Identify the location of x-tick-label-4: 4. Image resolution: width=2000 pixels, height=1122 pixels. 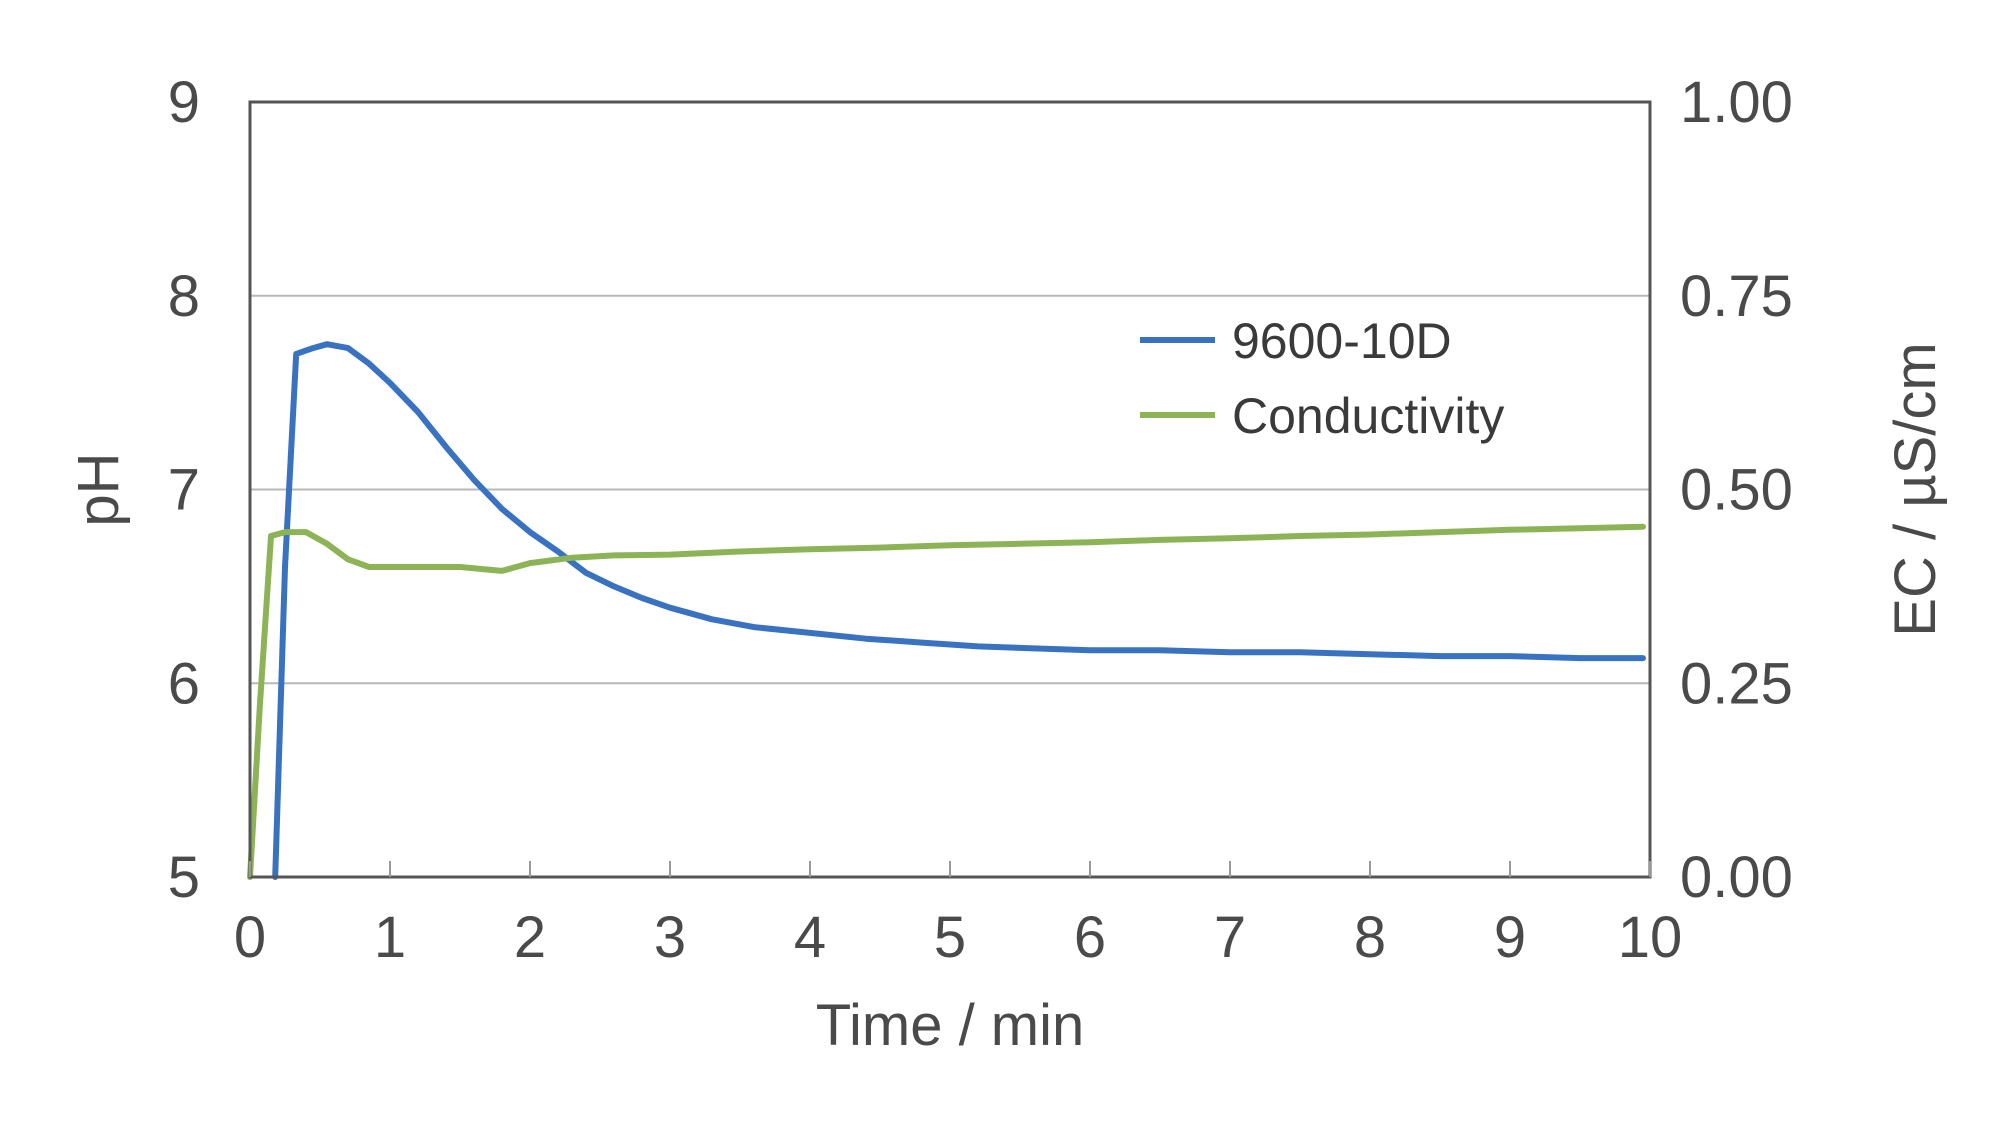
(810, 937).